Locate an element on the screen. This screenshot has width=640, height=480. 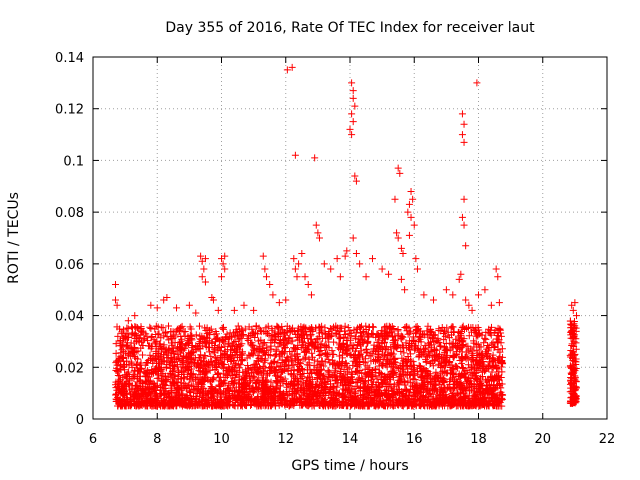
x-tick-label: 14 is located at coordinates (350, 439).